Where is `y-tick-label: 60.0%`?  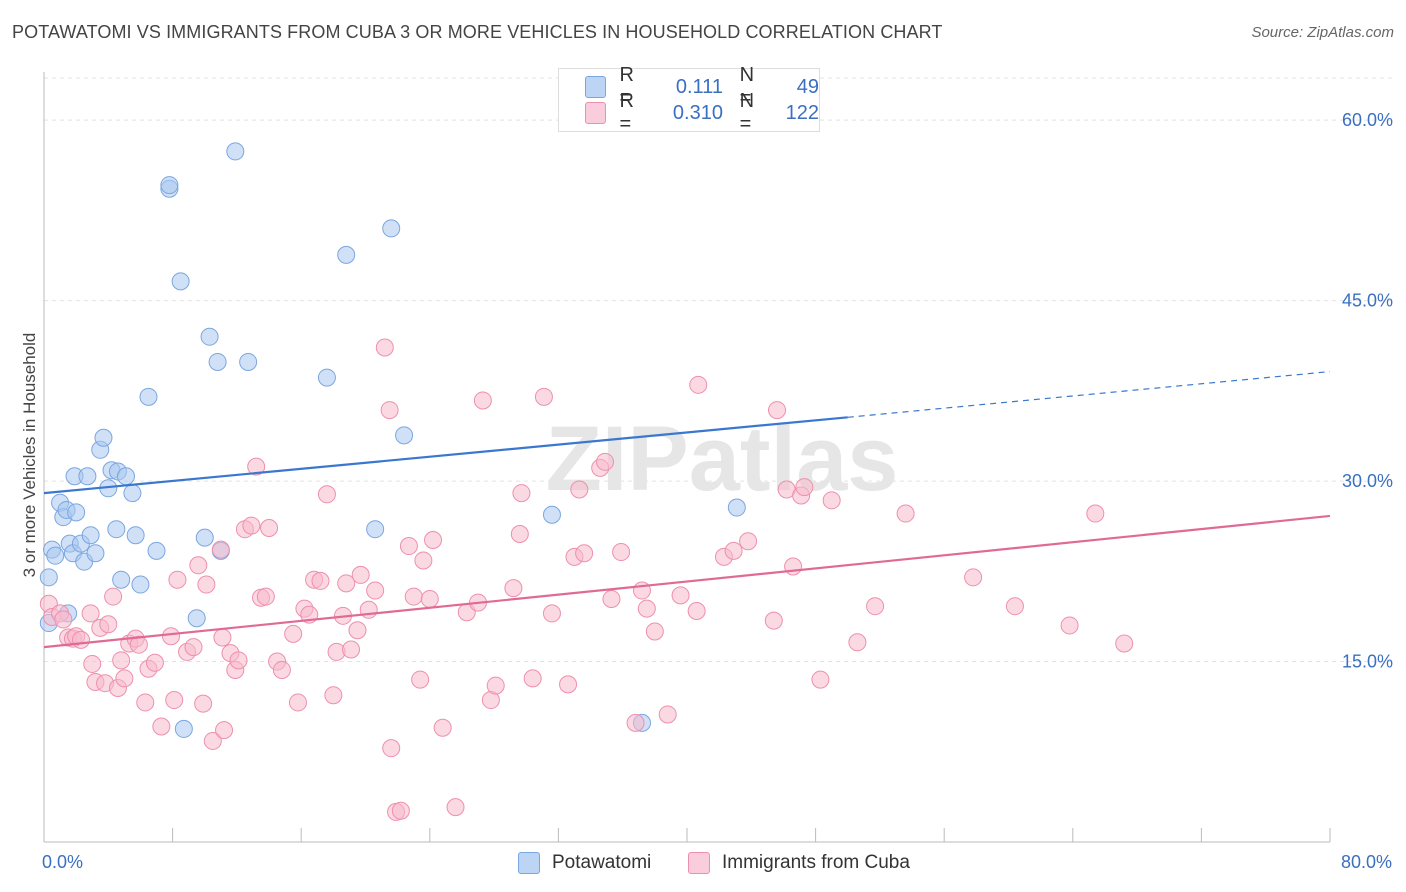 y-tick-label: 60.0% is located at coordinates (1367, 120).